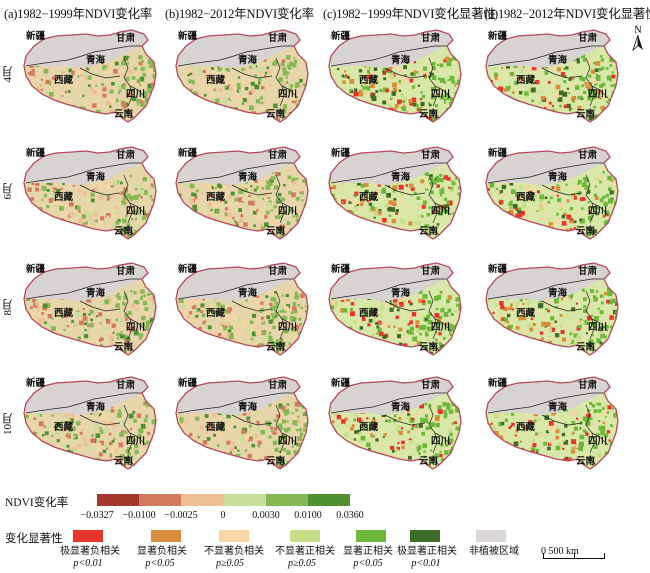 The width and height of the screenshot is (650, 573). I want to click on ndvi-tick: −0.0100, so click(139, 515).